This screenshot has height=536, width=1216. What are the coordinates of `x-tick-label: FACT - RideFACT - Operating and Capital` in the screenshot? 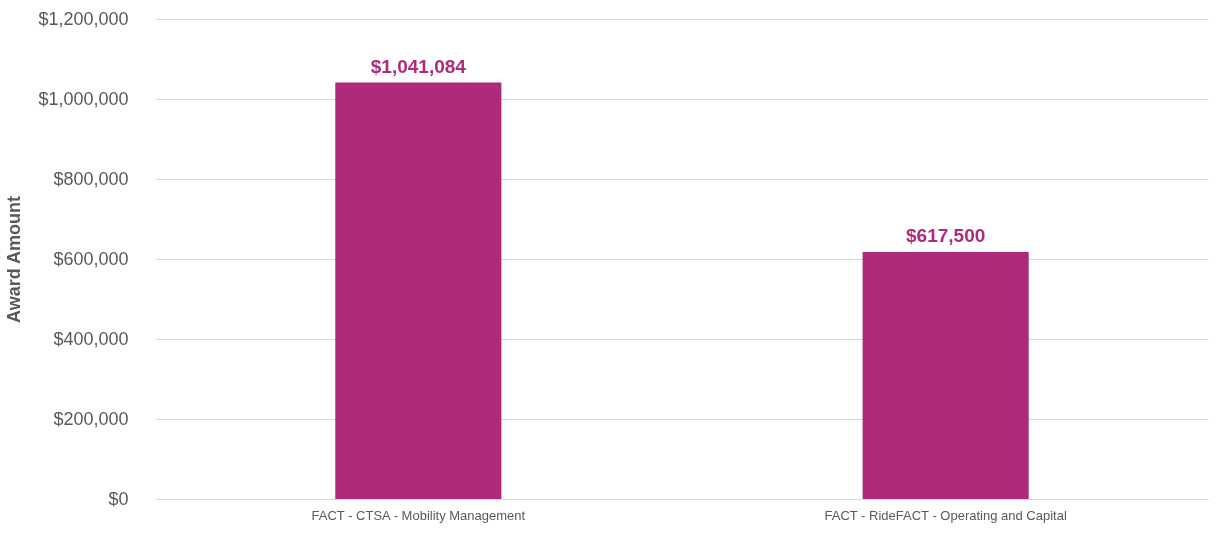 It's located at (945, 515).